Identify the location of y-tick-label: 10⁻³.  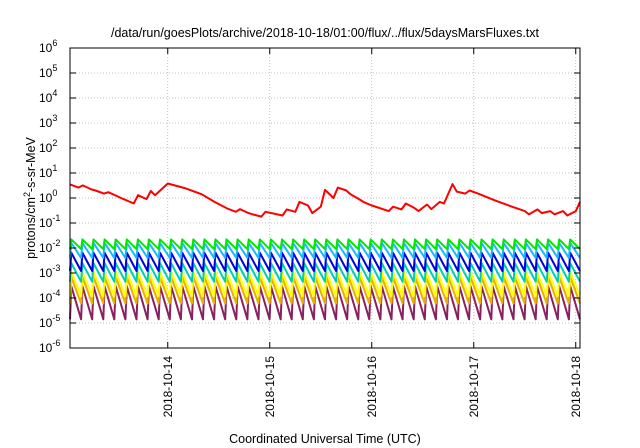
(49, 271).